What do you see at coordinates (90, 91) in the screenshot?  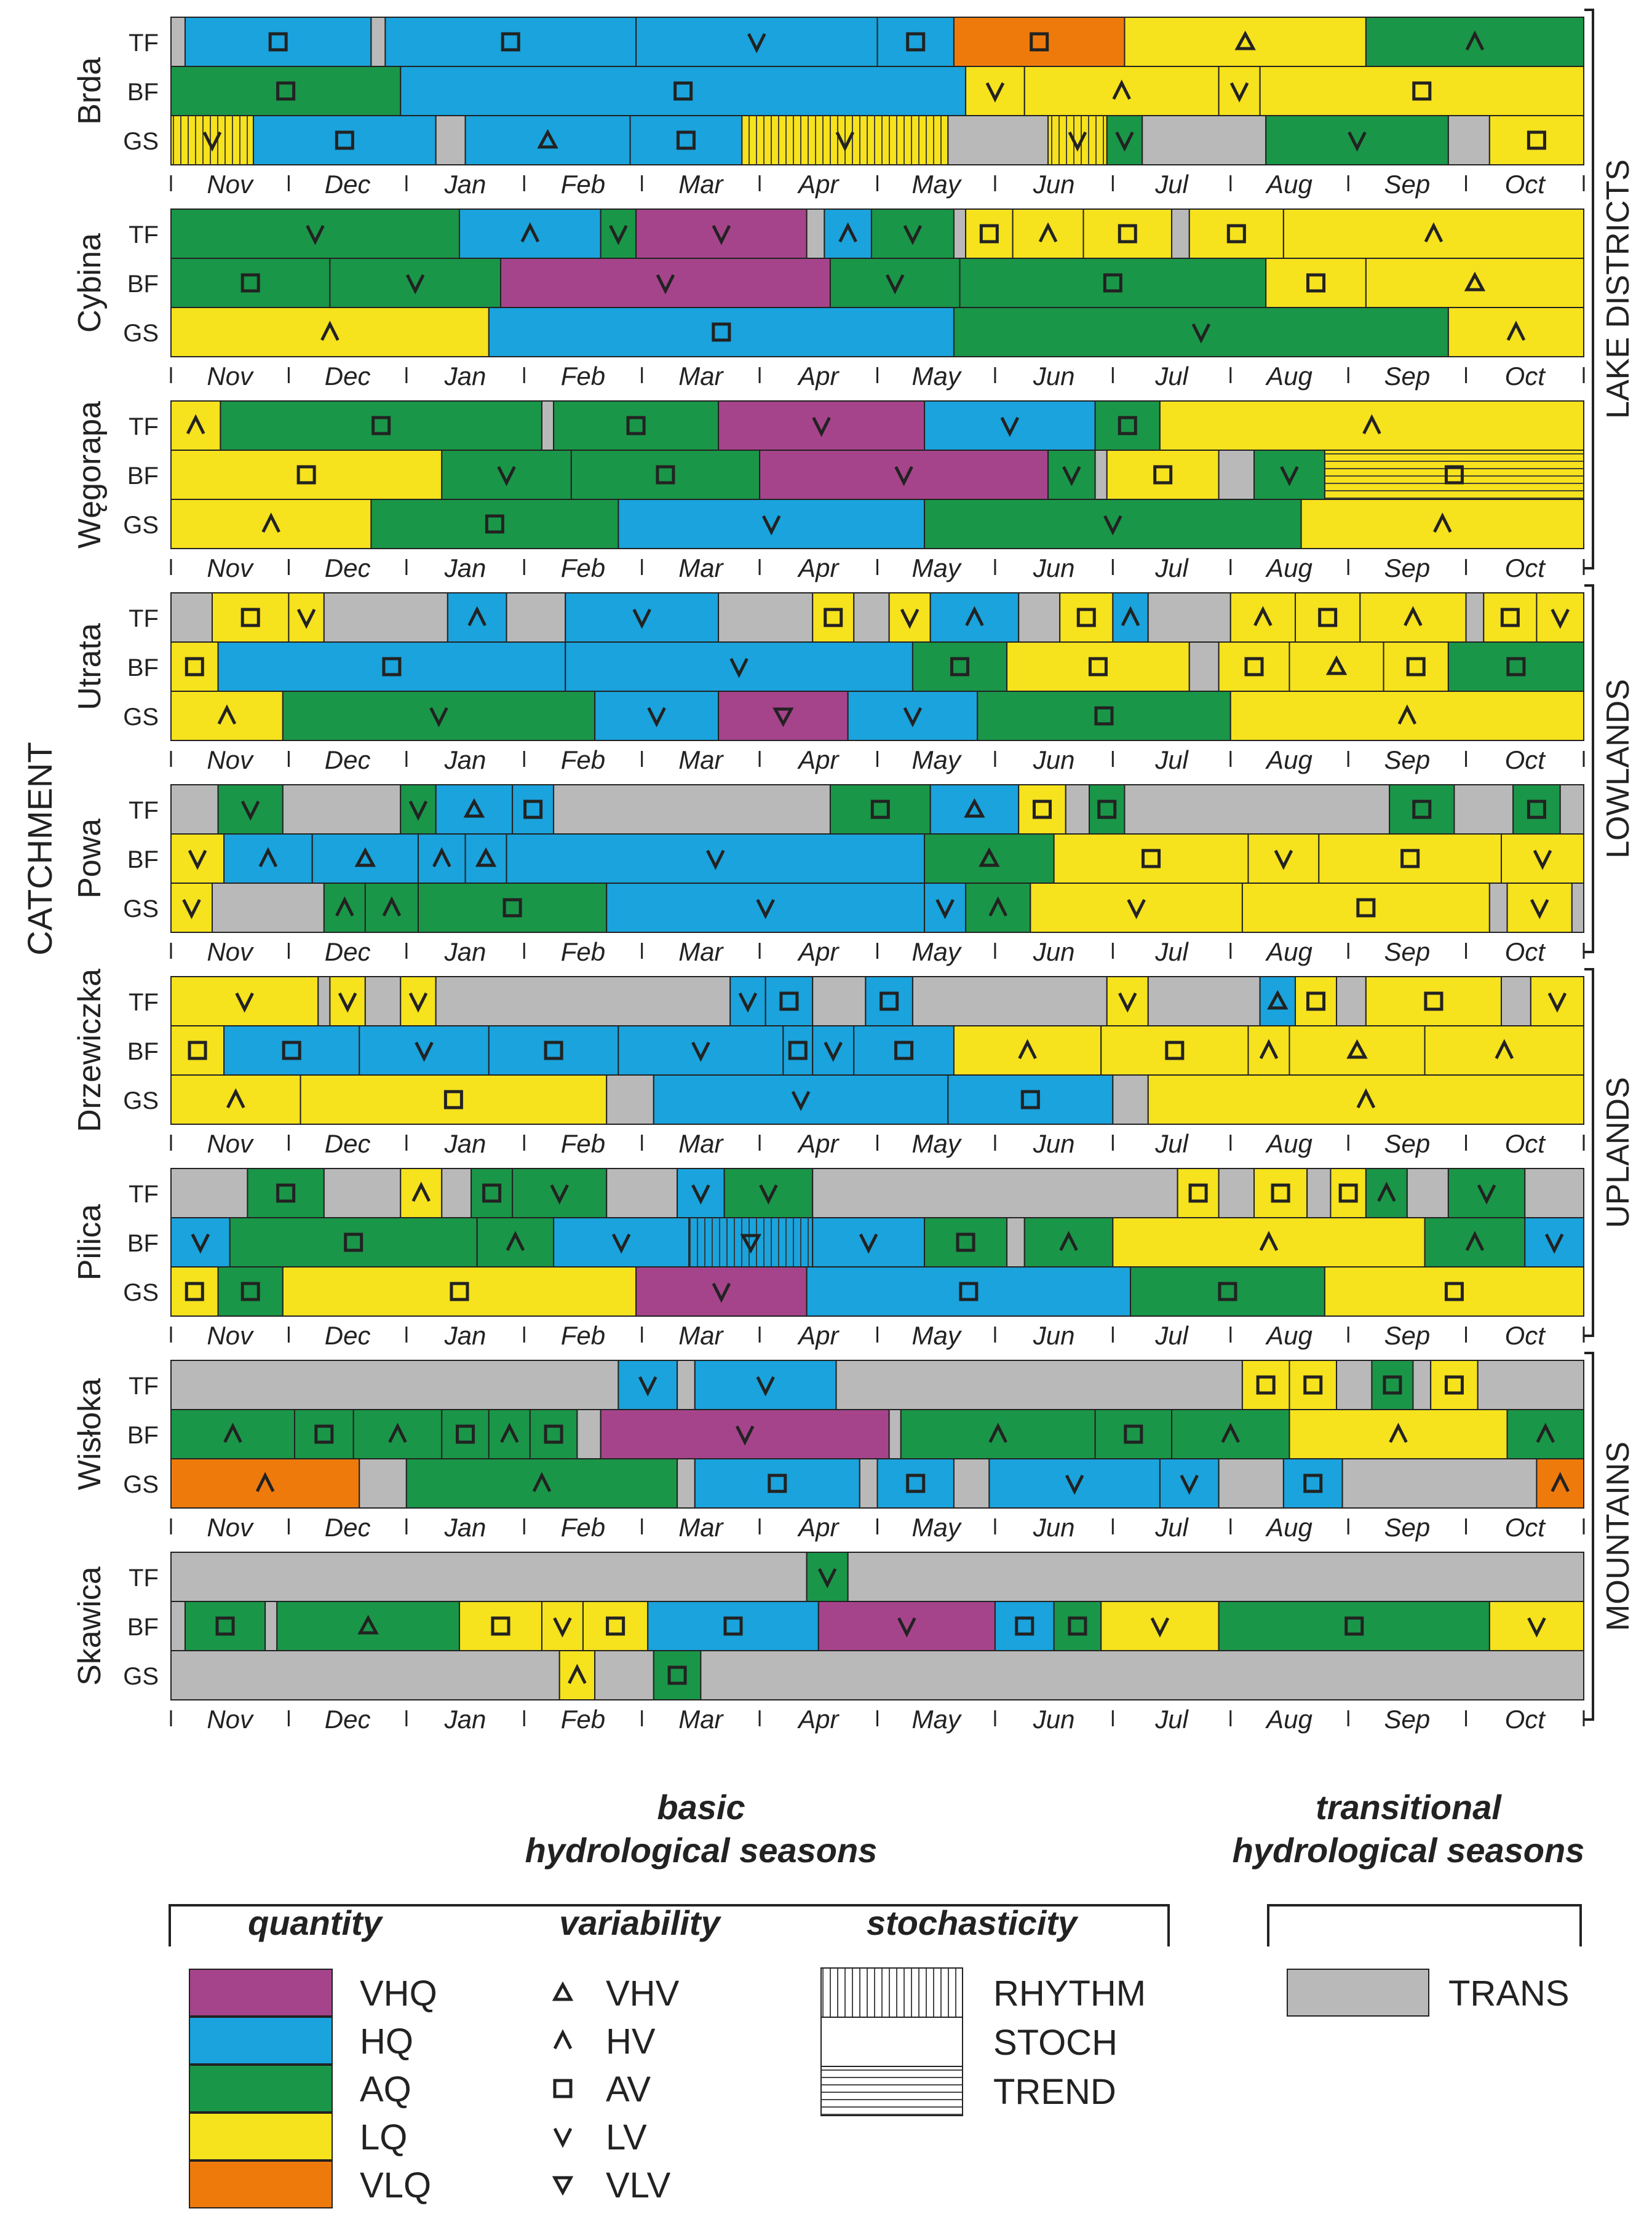 I see `catchment-name: Brda` at bounding box center [90, 91].